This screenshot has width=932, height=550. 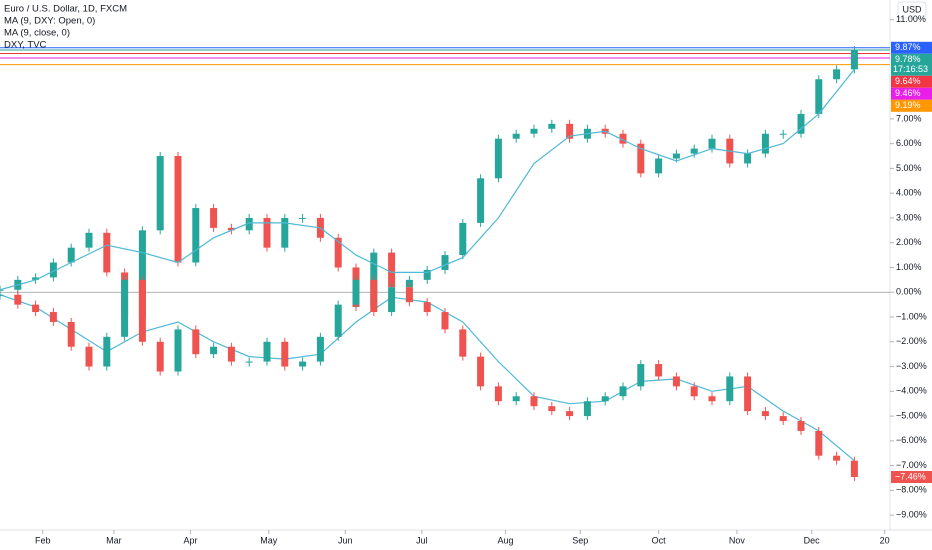 What do you see at coordinates (911, 515) in the screenshot?
I see `y-tick-label: −9.00%` at bounding box center [911, 515].